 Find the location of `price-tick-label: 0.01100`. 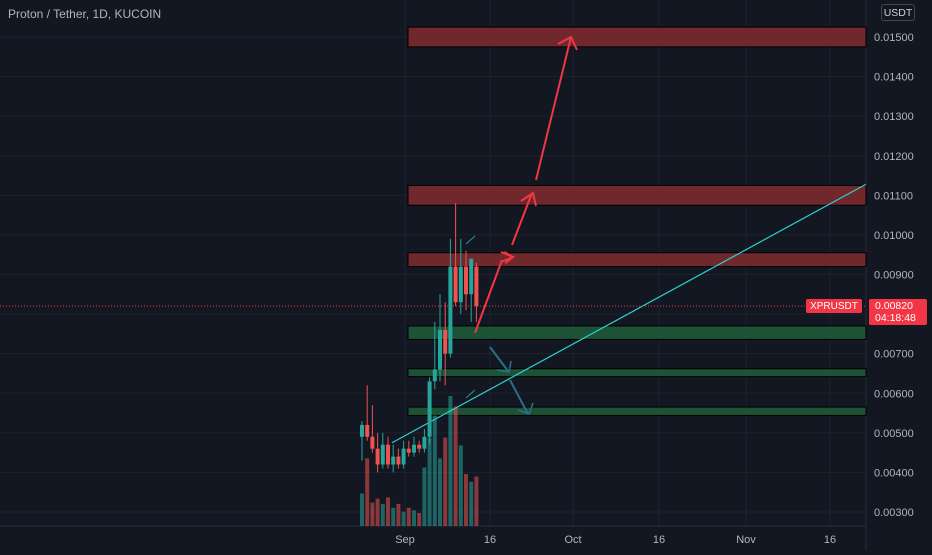

price-tick-label: 0.01100 is located at coordinates (893, 196).